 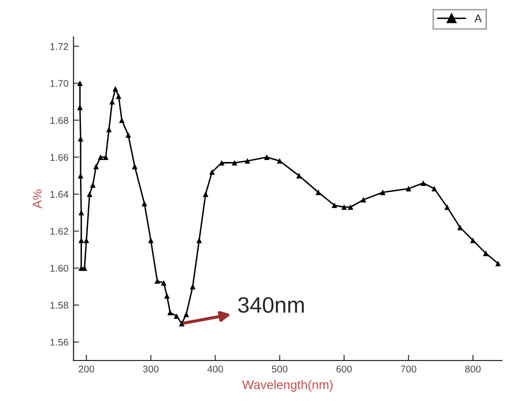 I want to click on y-tick-label: 1.64, so click(x=59, y=194).